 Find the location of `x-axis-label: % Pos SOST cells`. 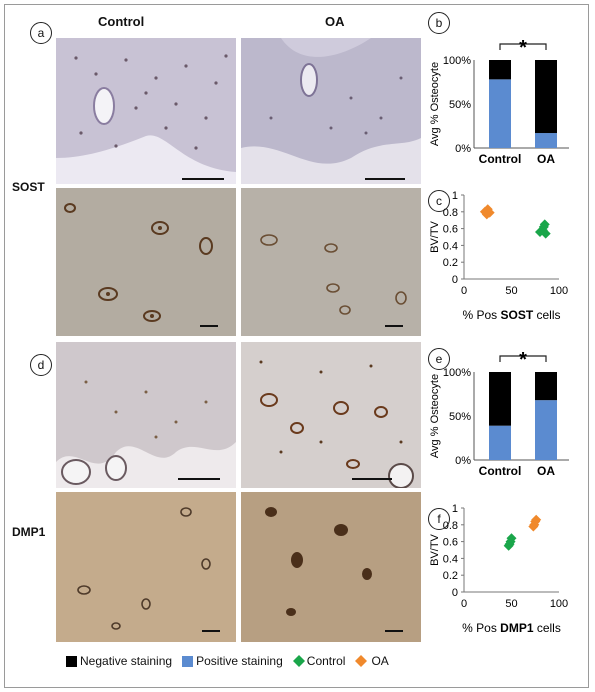

x-axis-label: % Pos SOST cells is located at coordinates (511, 315).